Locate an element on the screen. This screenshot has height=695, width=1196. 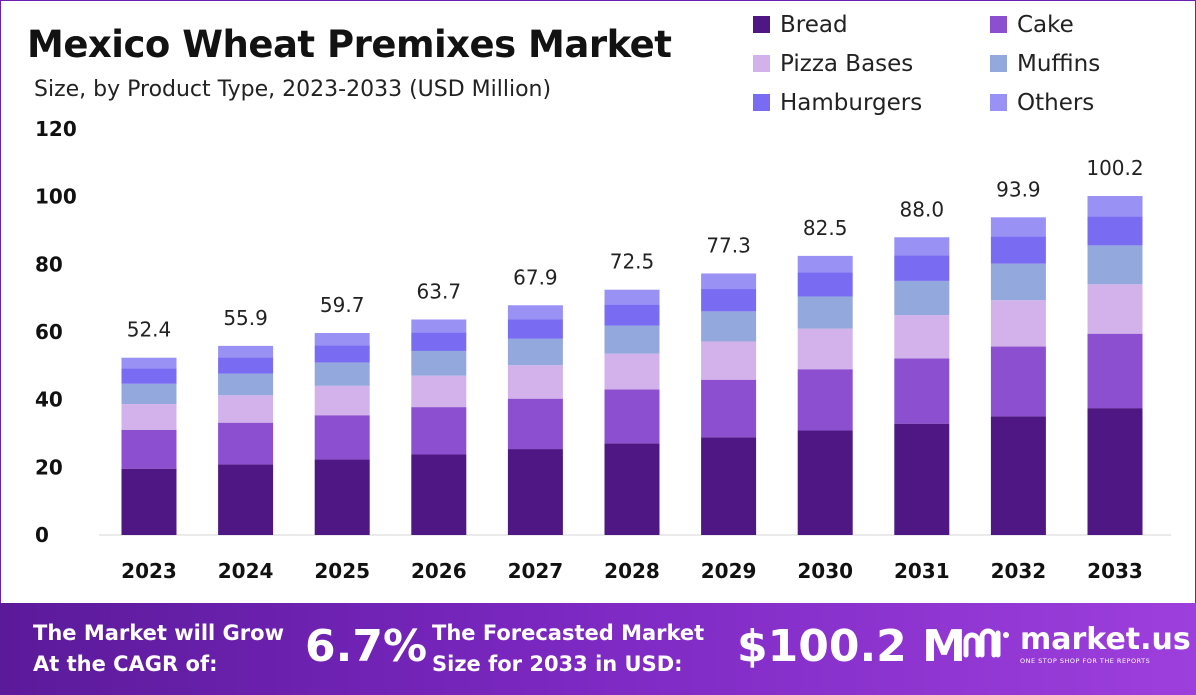
forecast-value: $100.2 M is located at coordinates (851, 646).